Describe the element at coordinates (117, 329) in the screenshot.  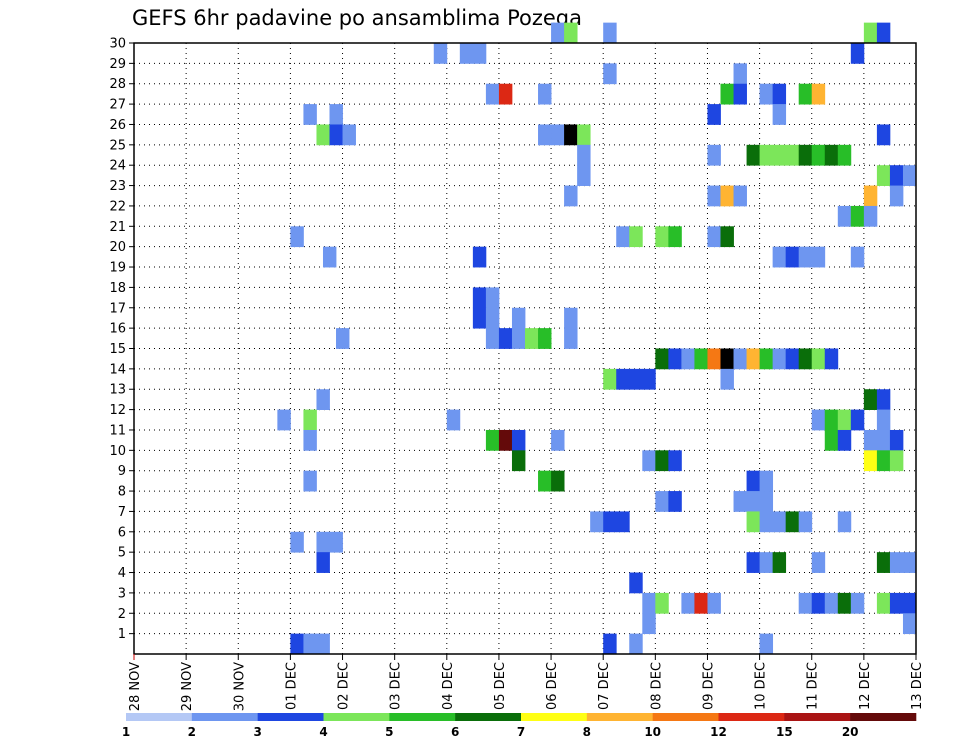
I see `y-tick-label: 16` at that location.